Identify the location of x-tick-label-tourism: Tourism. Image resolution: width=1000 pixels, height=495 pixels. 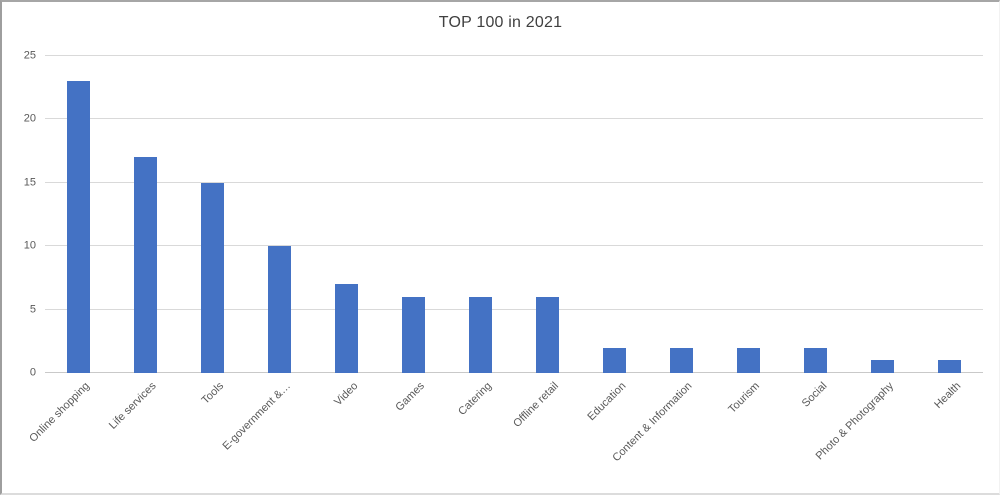
(744, 398).